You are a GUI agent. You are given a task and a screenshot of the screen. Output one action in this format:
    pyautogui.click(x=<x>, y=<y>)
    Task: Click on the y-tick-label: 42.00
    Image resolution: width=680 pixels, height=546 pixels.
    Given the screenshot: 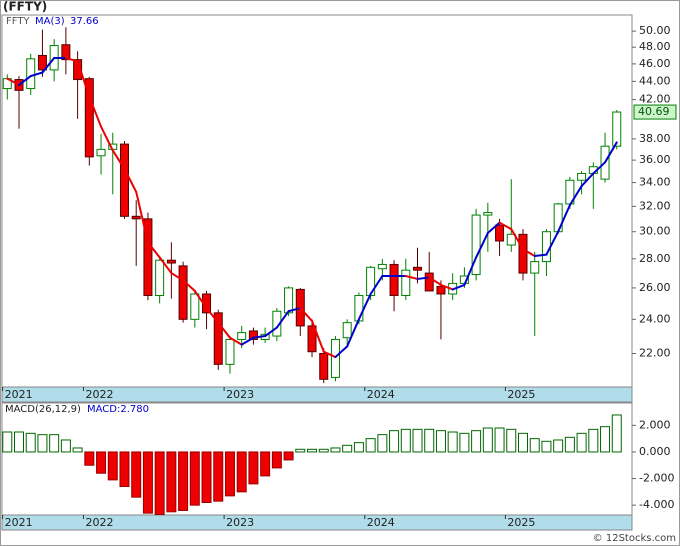 What is the action you would take?
    pyautogui.click(x=655, y=99)
    